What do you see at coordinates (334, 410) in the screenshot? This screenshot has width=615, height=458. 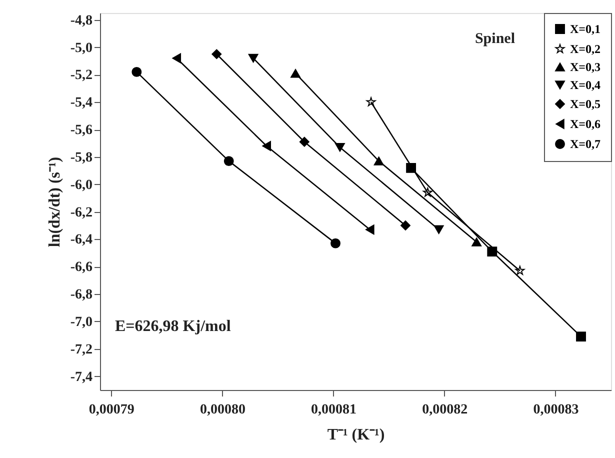 I see `x-tick-label: 0,00081` at bounding box center [334, 410].